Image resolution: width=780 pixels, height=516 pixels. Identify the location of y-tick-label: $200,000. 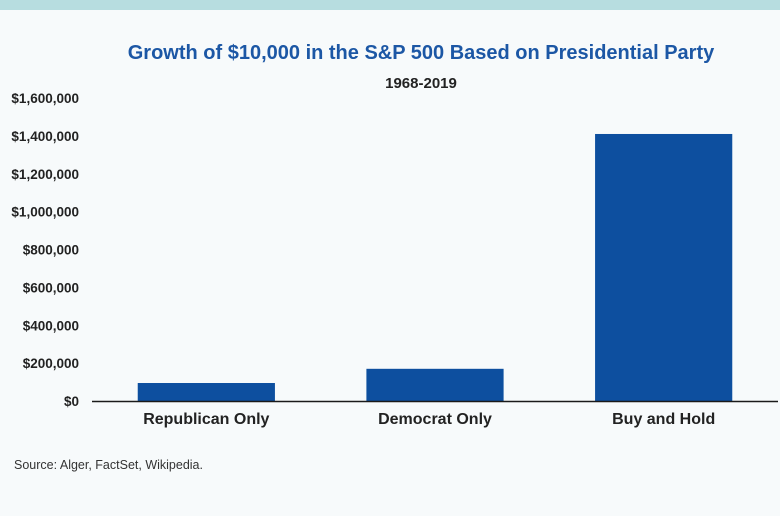
(51, 363).